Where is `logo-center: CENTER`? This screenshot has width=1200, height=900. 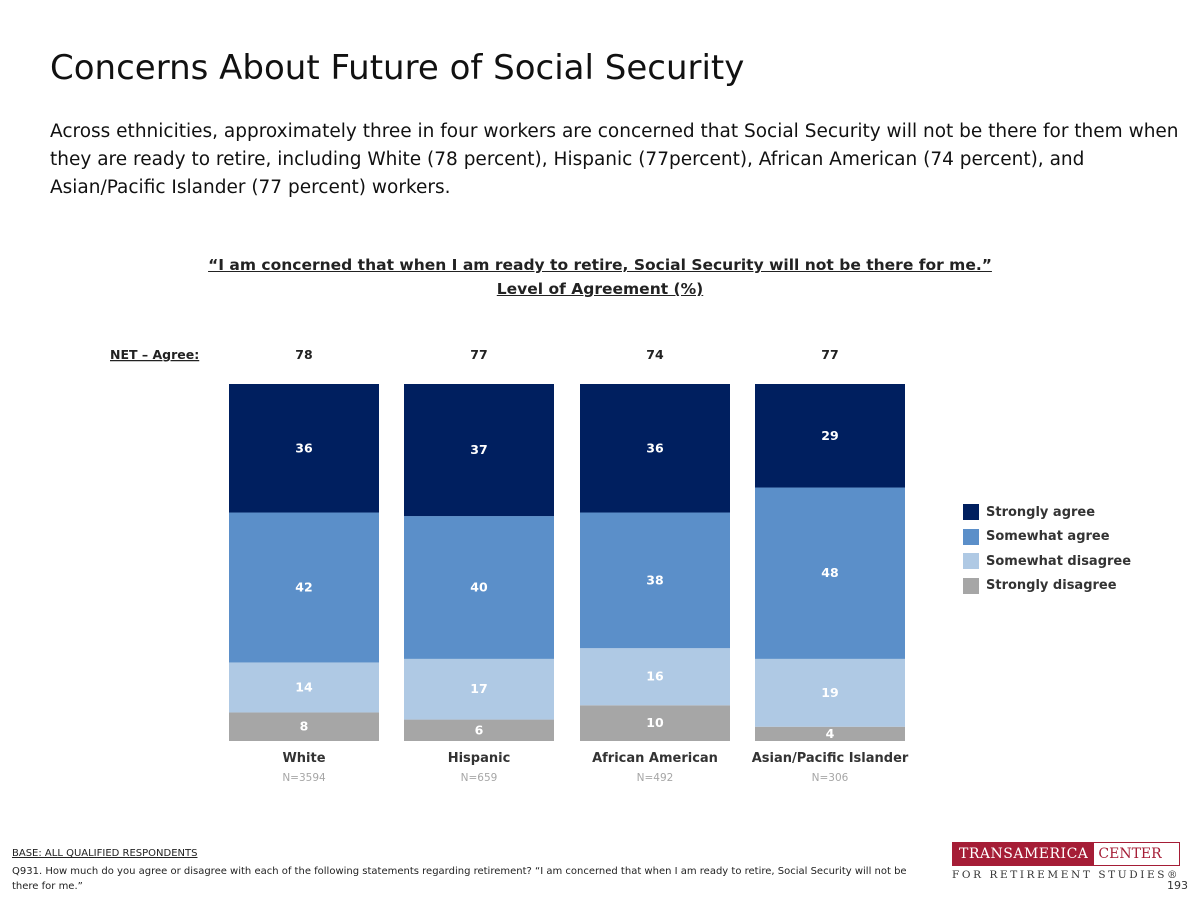
logo-center: CENTER is located at coordinates (1130, 854).